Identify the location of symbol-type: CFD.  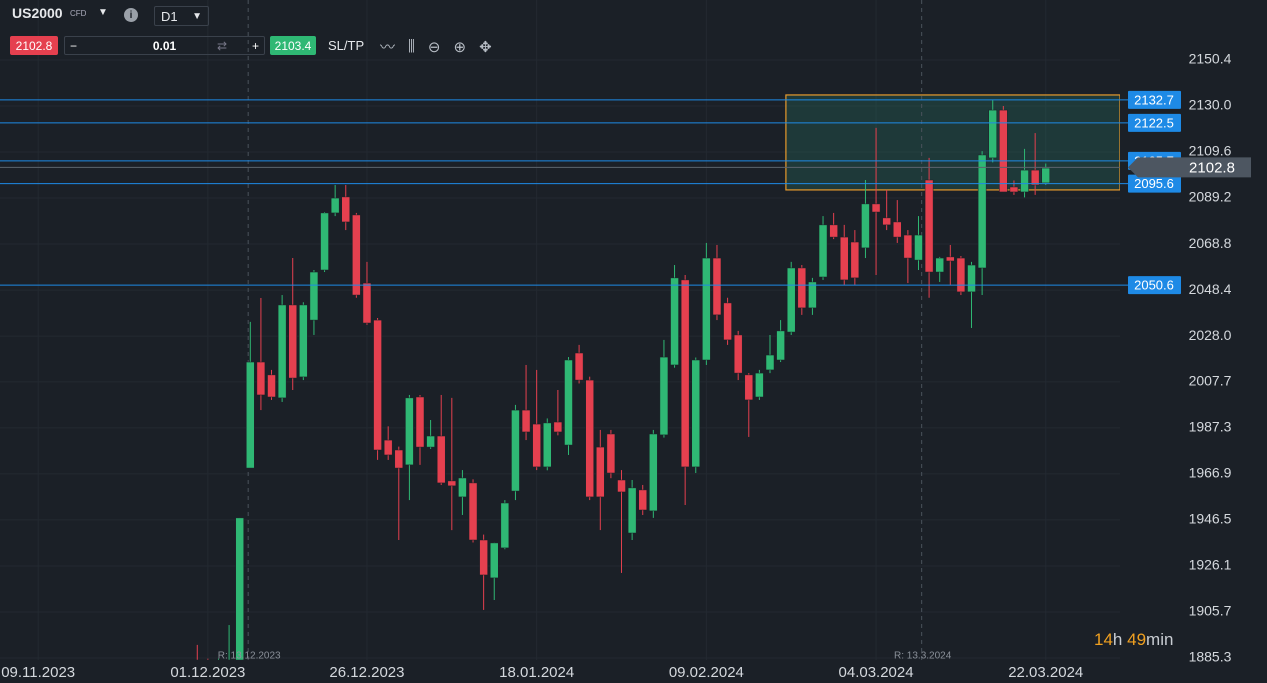
(78, 13).